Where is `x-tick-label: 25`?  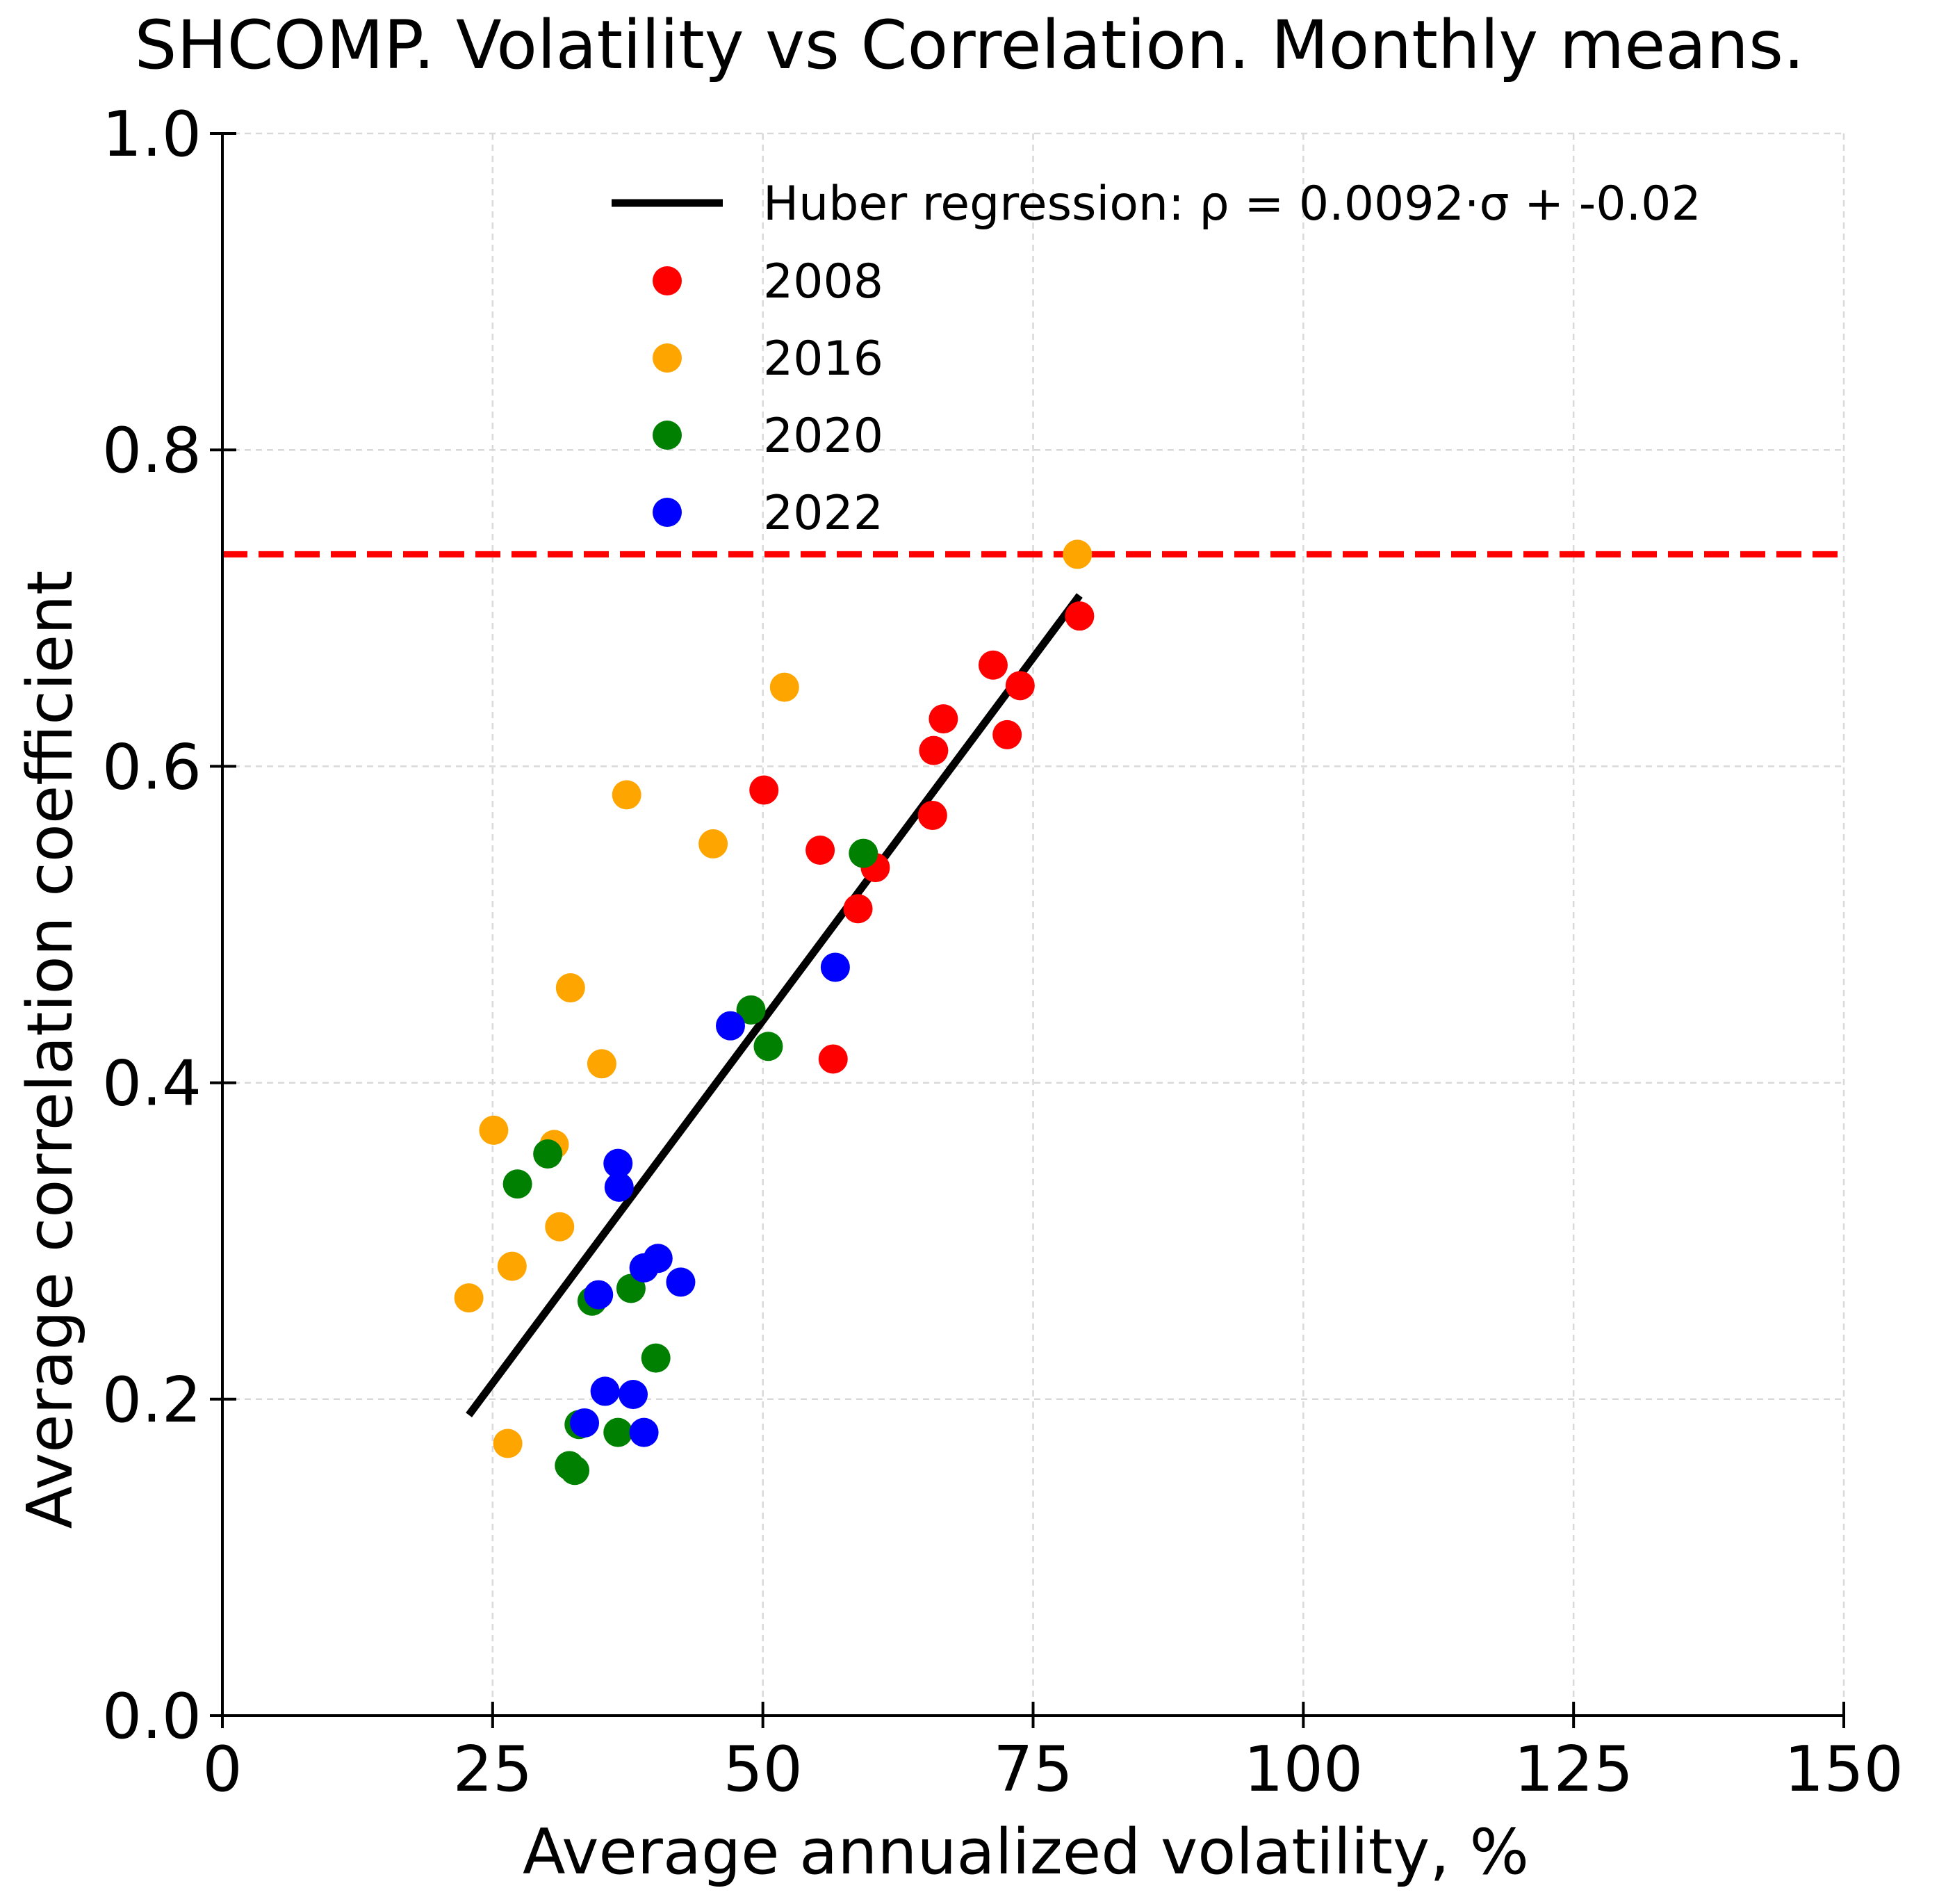
x-tick-label: 25 is located at coordinates (493, 1769).